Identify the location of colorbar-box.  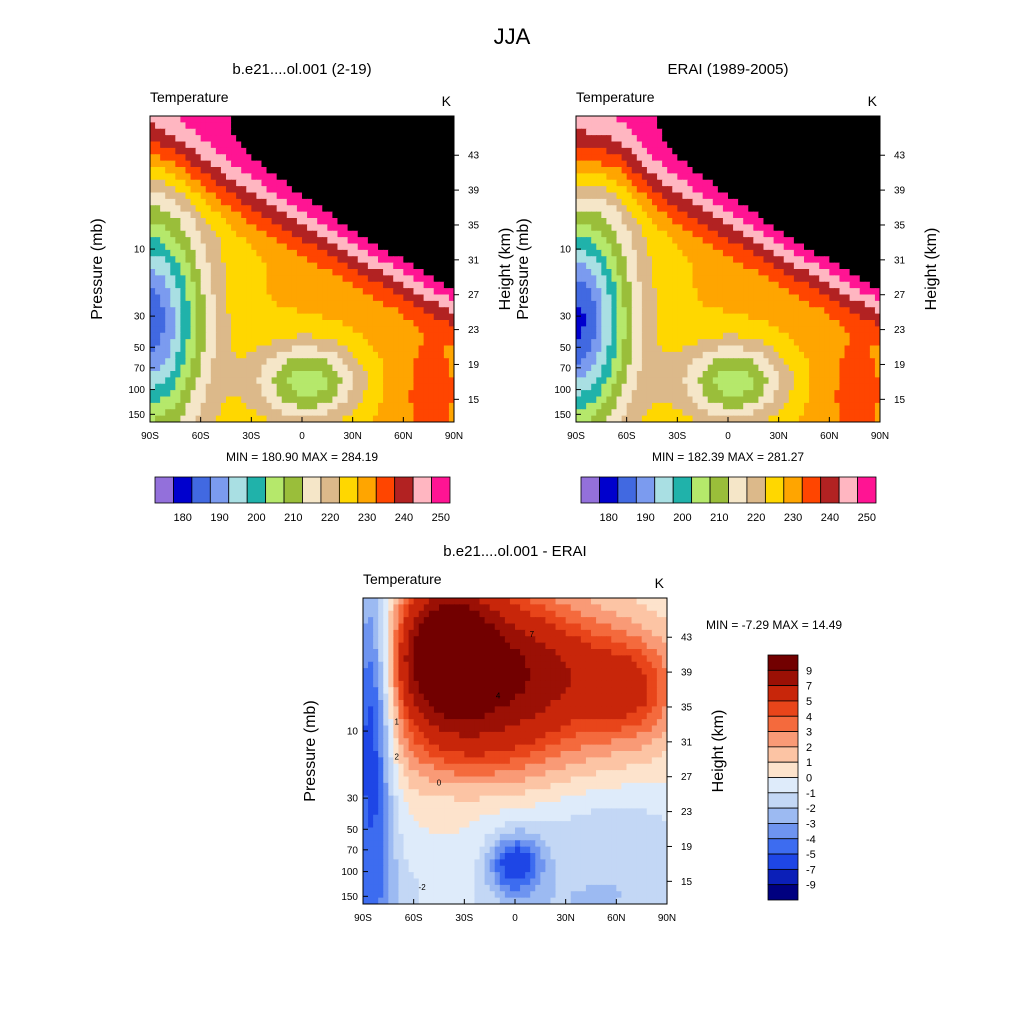
(441, 490).